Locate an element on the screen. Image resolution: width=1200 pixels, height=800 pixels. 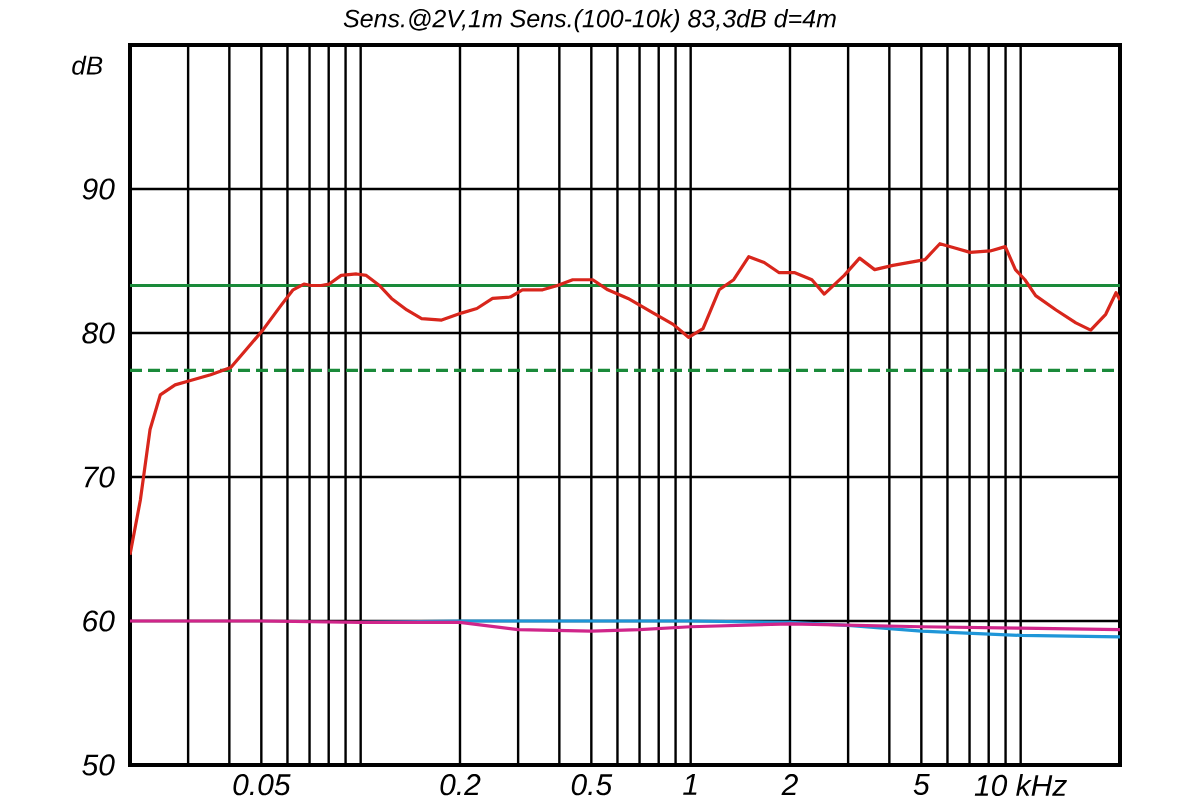
x-tick-label: 0.2 is located at coordinates (460, 785).